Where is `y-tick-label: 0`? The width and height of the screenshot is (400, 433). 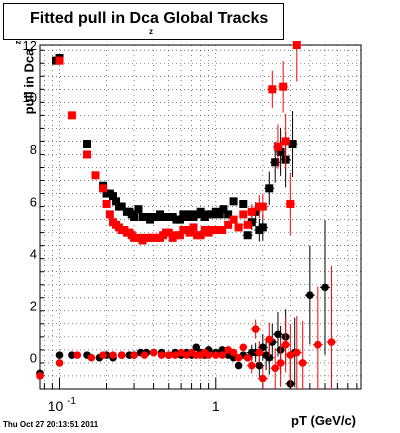
y-tick-label: 0 is located at coordinates (33, 358).